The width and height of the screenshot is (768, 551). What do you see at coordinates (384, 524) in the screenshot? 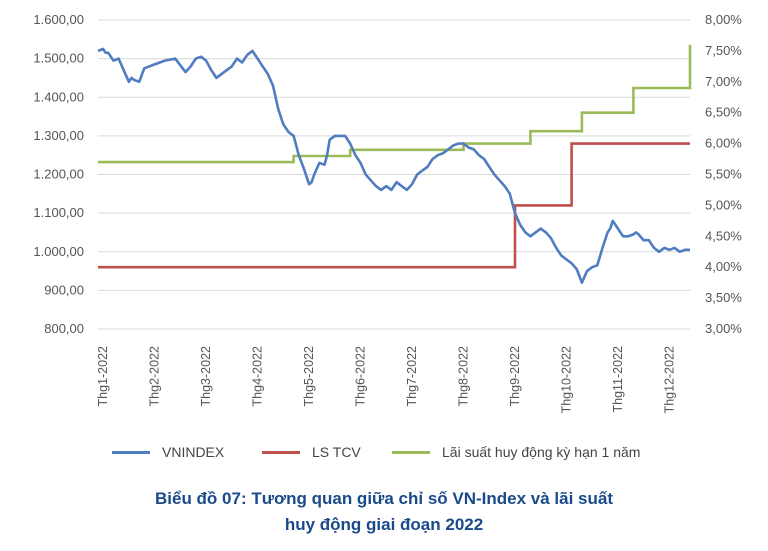
I see `caption-line-2: huy động giai đoạn 2022` at bounding box center [384, 524].